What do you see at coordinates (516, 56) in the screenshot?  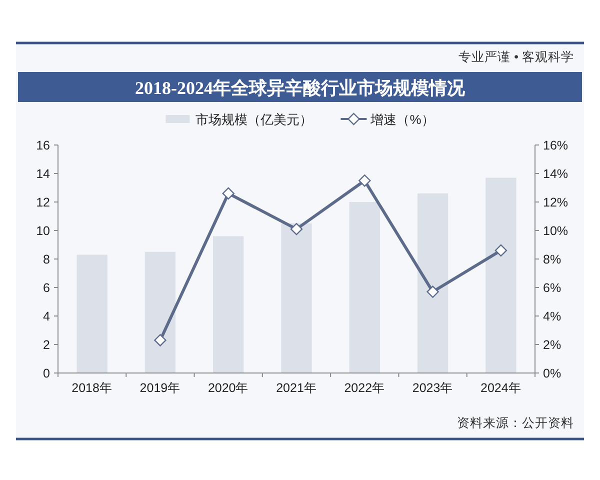 I see `text: 专业严谨 • 客观科学` at bounding box center [516, 56].